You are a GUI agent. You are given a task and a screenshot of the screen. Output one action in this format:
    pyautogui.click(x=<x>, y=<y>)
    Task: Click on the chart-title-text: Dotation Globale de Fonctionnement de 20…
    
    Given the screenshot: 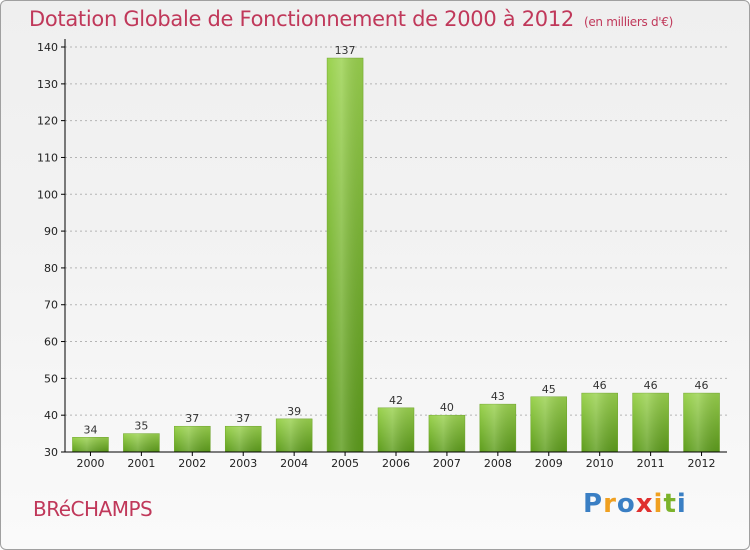 What is the action you would take?
    pyautogui.click(x=301, y=19)
    